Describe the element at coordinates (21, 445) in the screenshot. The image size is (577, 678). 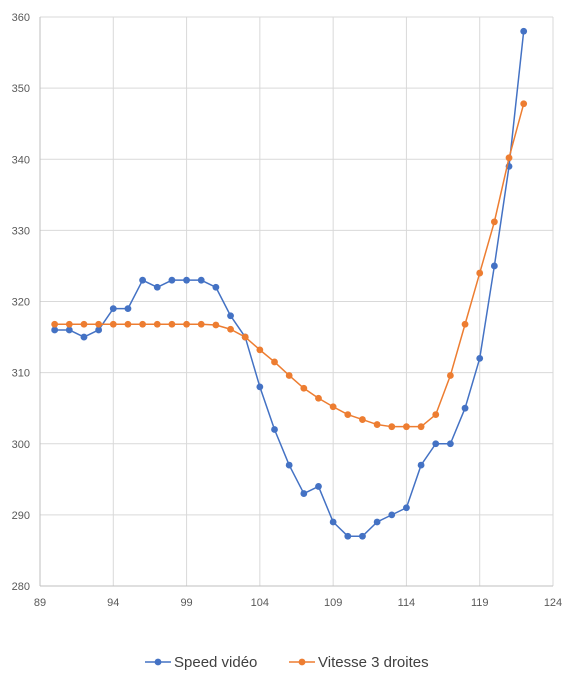
I see `y-tick-label: 300` at that location.